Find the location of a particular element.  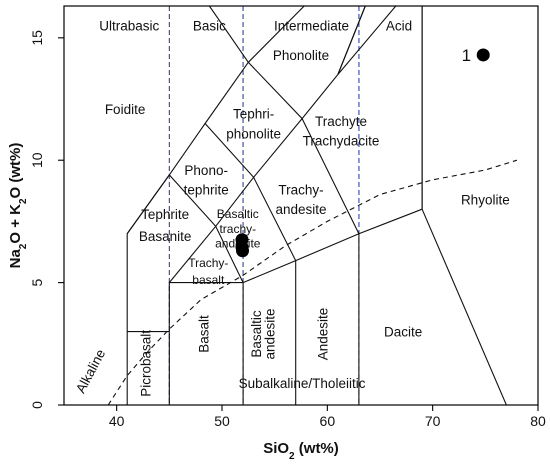

field-label: Foidite is located at coordinates (125, 109).